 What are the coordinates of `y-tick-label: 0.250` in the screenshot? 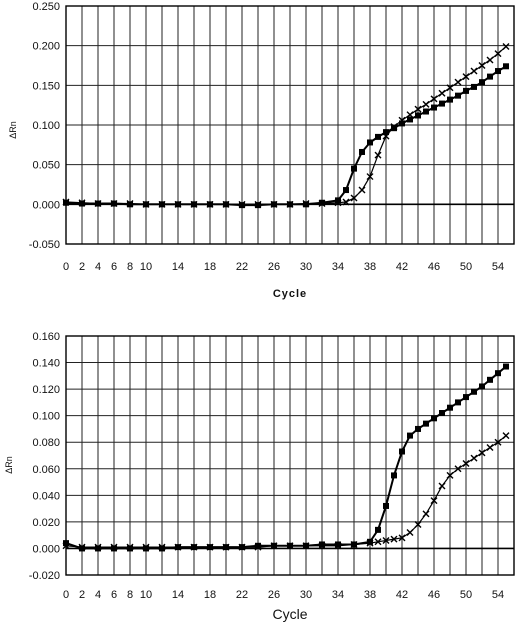 It's located at (46, 7).